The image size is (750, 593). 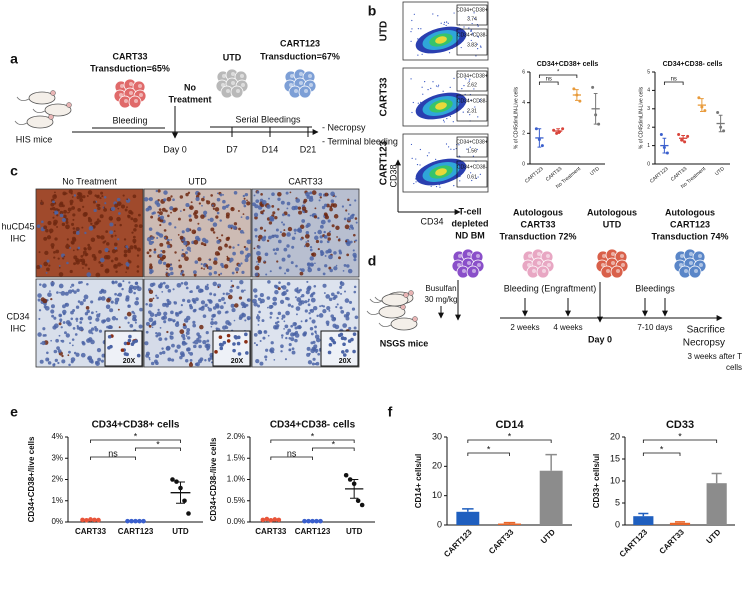 I want to click on label: cells, so click(x=734, y=367).